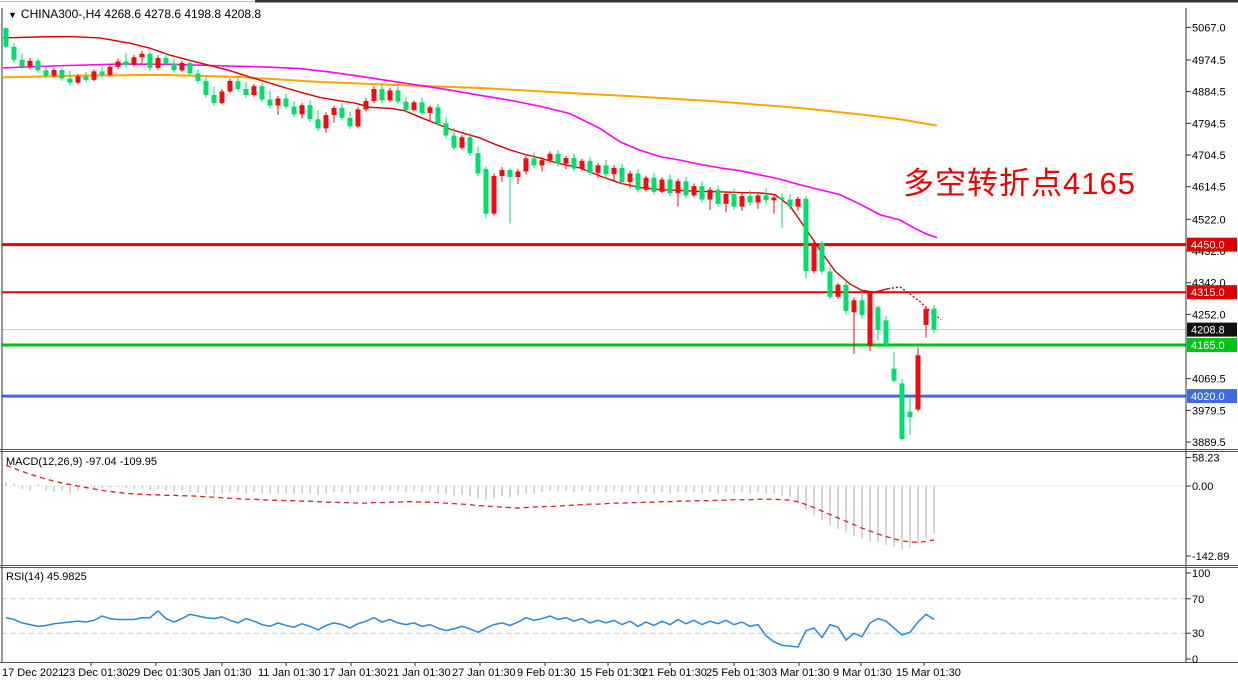  I want to click on price-tick-label: 4794.5, so click(1209, 124).